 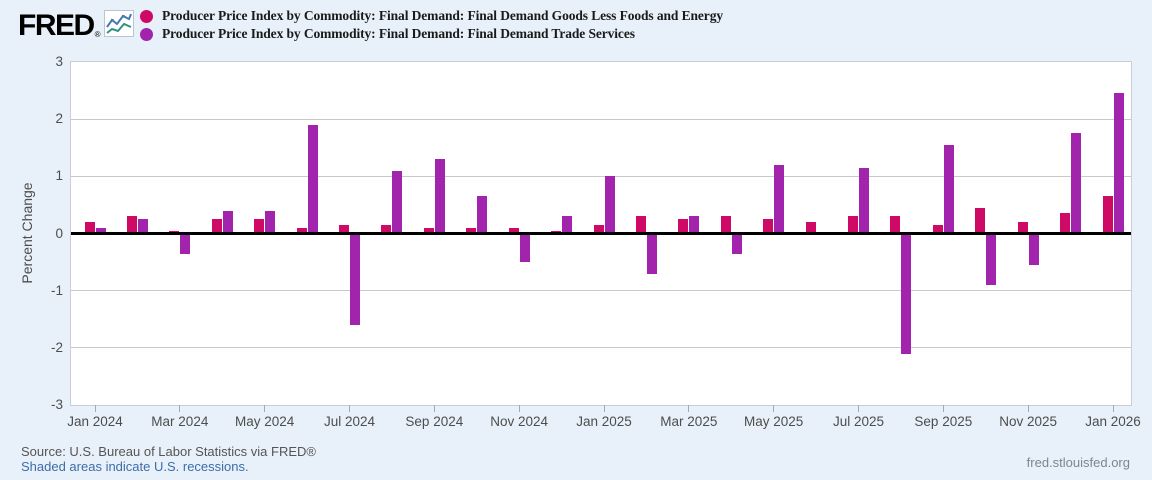 What do you see at coordinates (59, 119) in the screenshot?
I see `y-tick-label: 2` at bounding box center [59, 119].